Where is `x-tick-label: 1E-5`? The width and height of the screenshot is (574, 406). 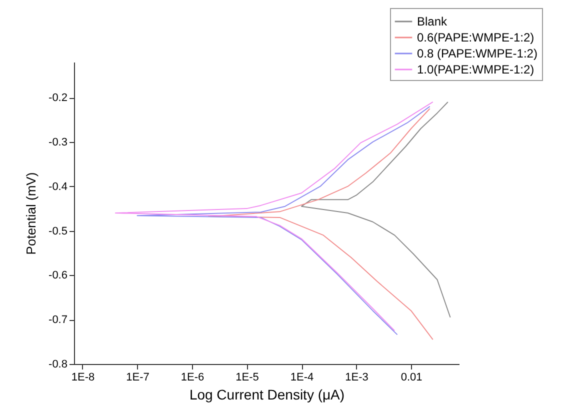
x-tick-label: 1E-5 is located at coordinates (247, 378).